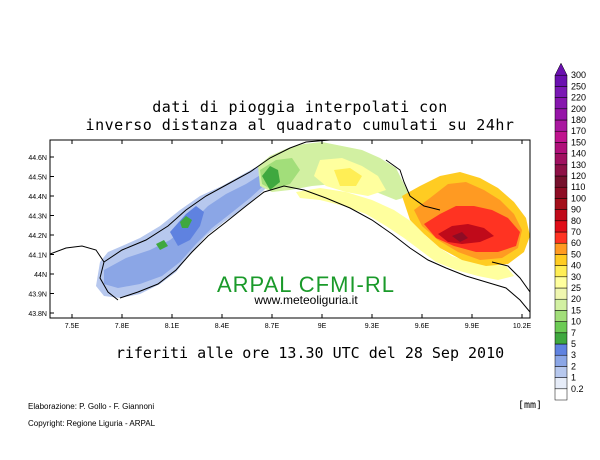  Describe the element at coordinates (576, 299) in the screenshot. I see `legend-label: 20` at that location.